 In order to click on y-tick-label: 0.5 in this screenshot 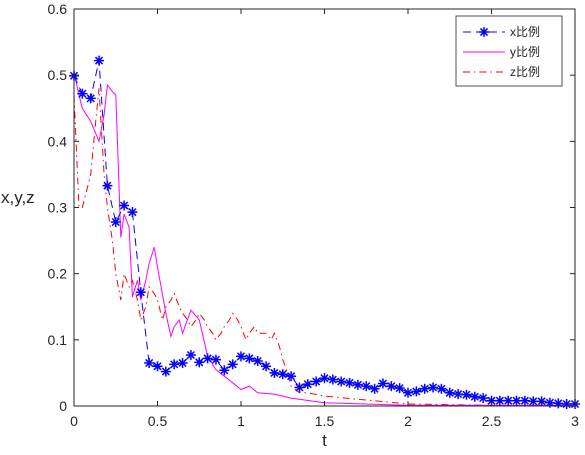, I will do `click(58, 75)`.